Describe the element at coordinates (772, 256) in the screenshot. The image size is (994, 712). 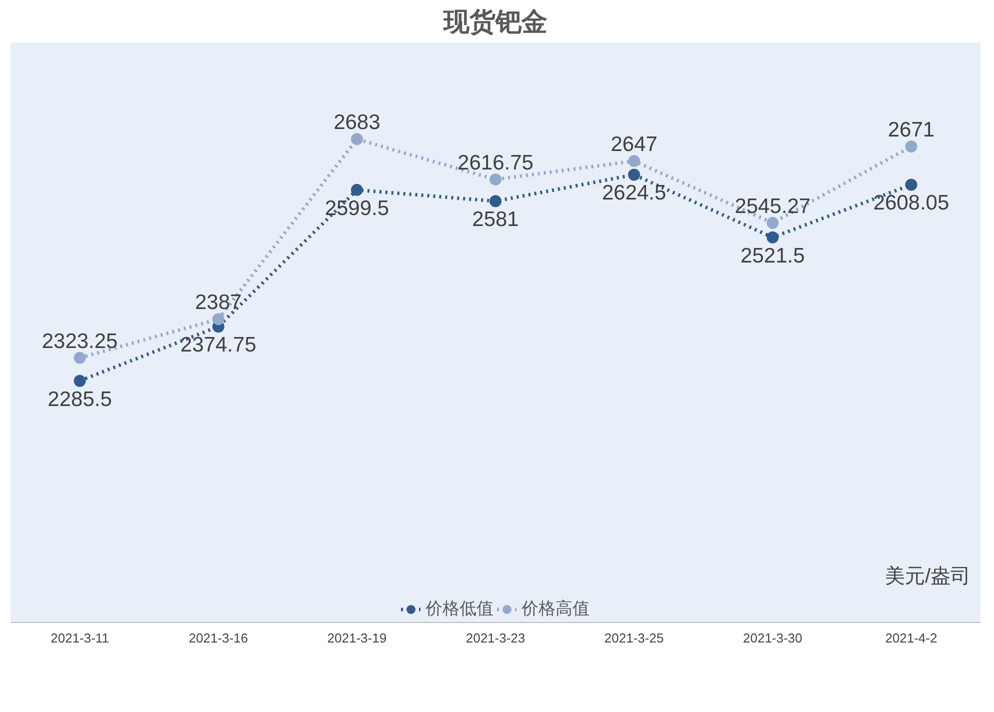
I see `data-label: 2521.5` at that location.